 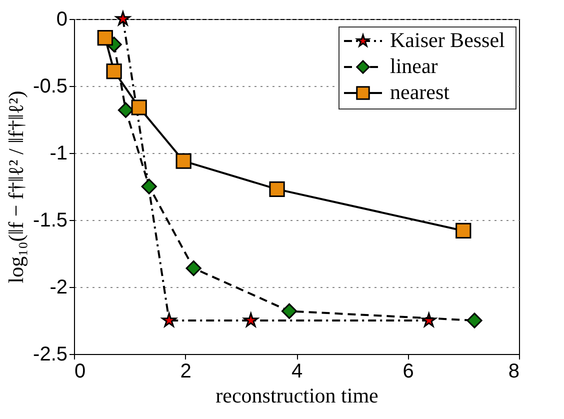 I want to click on x-tick-label: 6, so click(x=408, y=371).